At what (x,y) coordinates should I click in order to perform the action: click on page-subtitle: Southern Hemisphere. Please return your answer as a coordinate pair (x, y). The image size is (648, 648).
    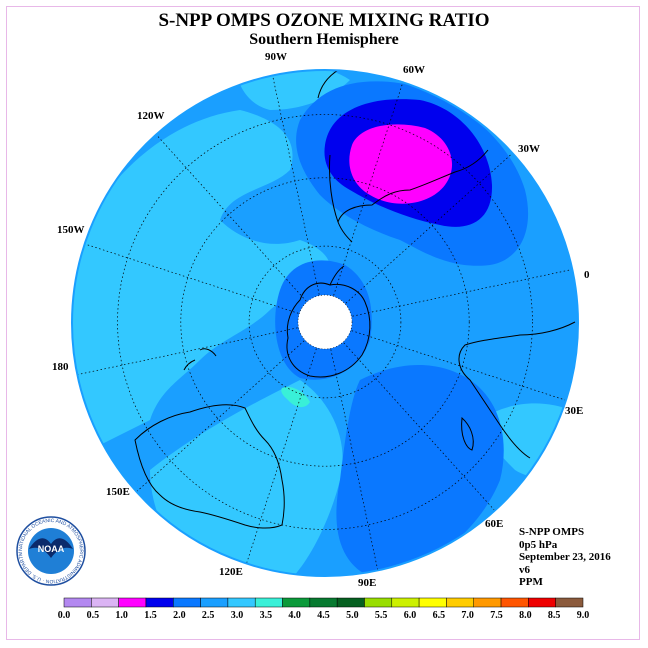
    Looking at the image, I should click on (324, 39).